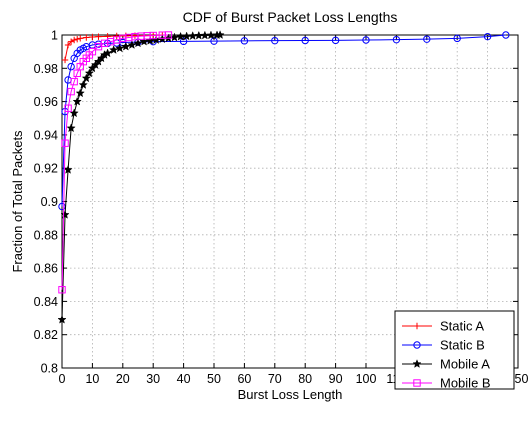  Describe the element at coordinates (46, 269) in the screenshot. I see `y-tick-label: 0.86` at that location.